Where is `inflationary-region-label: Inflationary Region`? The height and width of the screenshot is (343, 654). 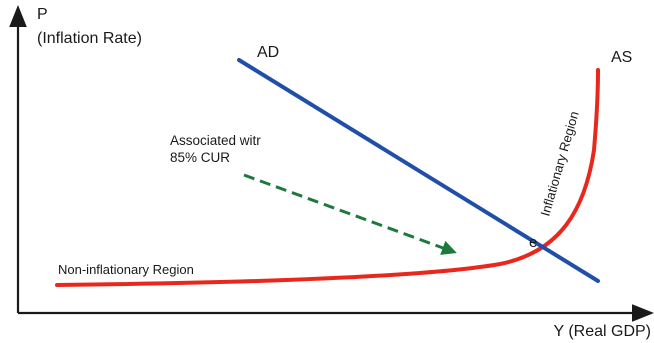
inflationary-region-label: Inflationary Region is located at coordinates (559, 163).